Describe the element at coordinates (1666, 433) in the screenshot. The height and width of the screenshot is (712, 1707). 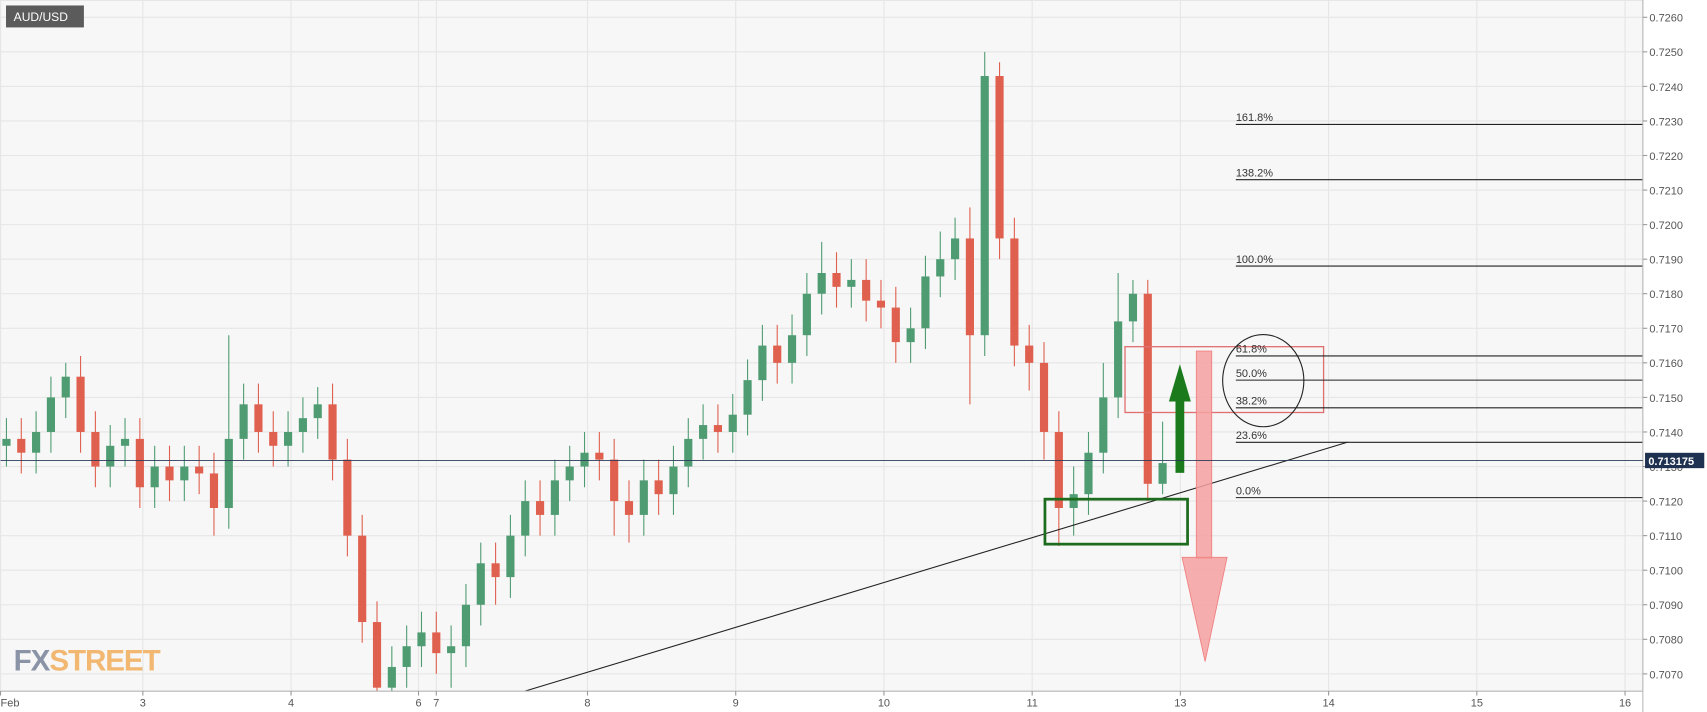
I see `y-tick-label: 0.7140` at that location.